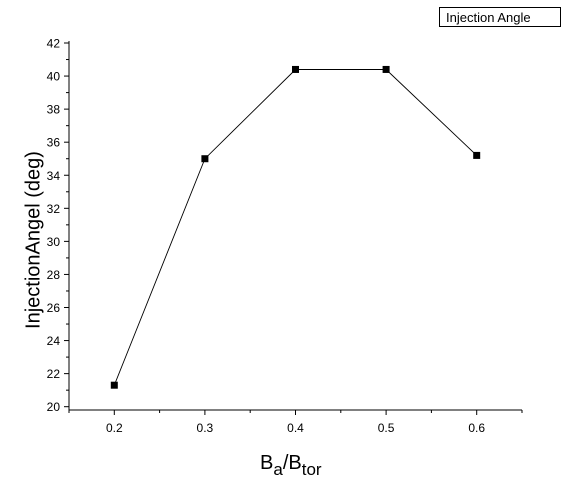 This screenshot has width=565, height=487. Describe the element at coordinates (54, 341) in the screenshot. I see `y-tick-label: 24` at that location.